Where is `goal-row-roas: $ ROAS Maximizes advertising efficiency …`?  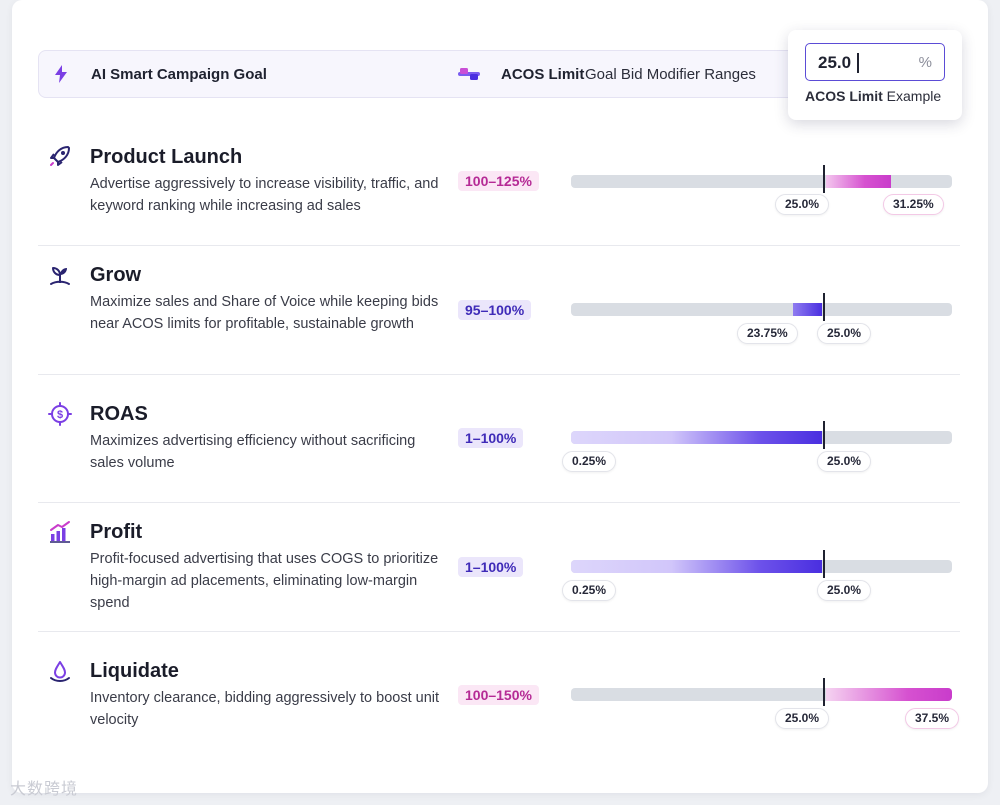
goal-row-roas: $ ROAS Maximizes advertising efficiency … is located at coordinates (499, 439).